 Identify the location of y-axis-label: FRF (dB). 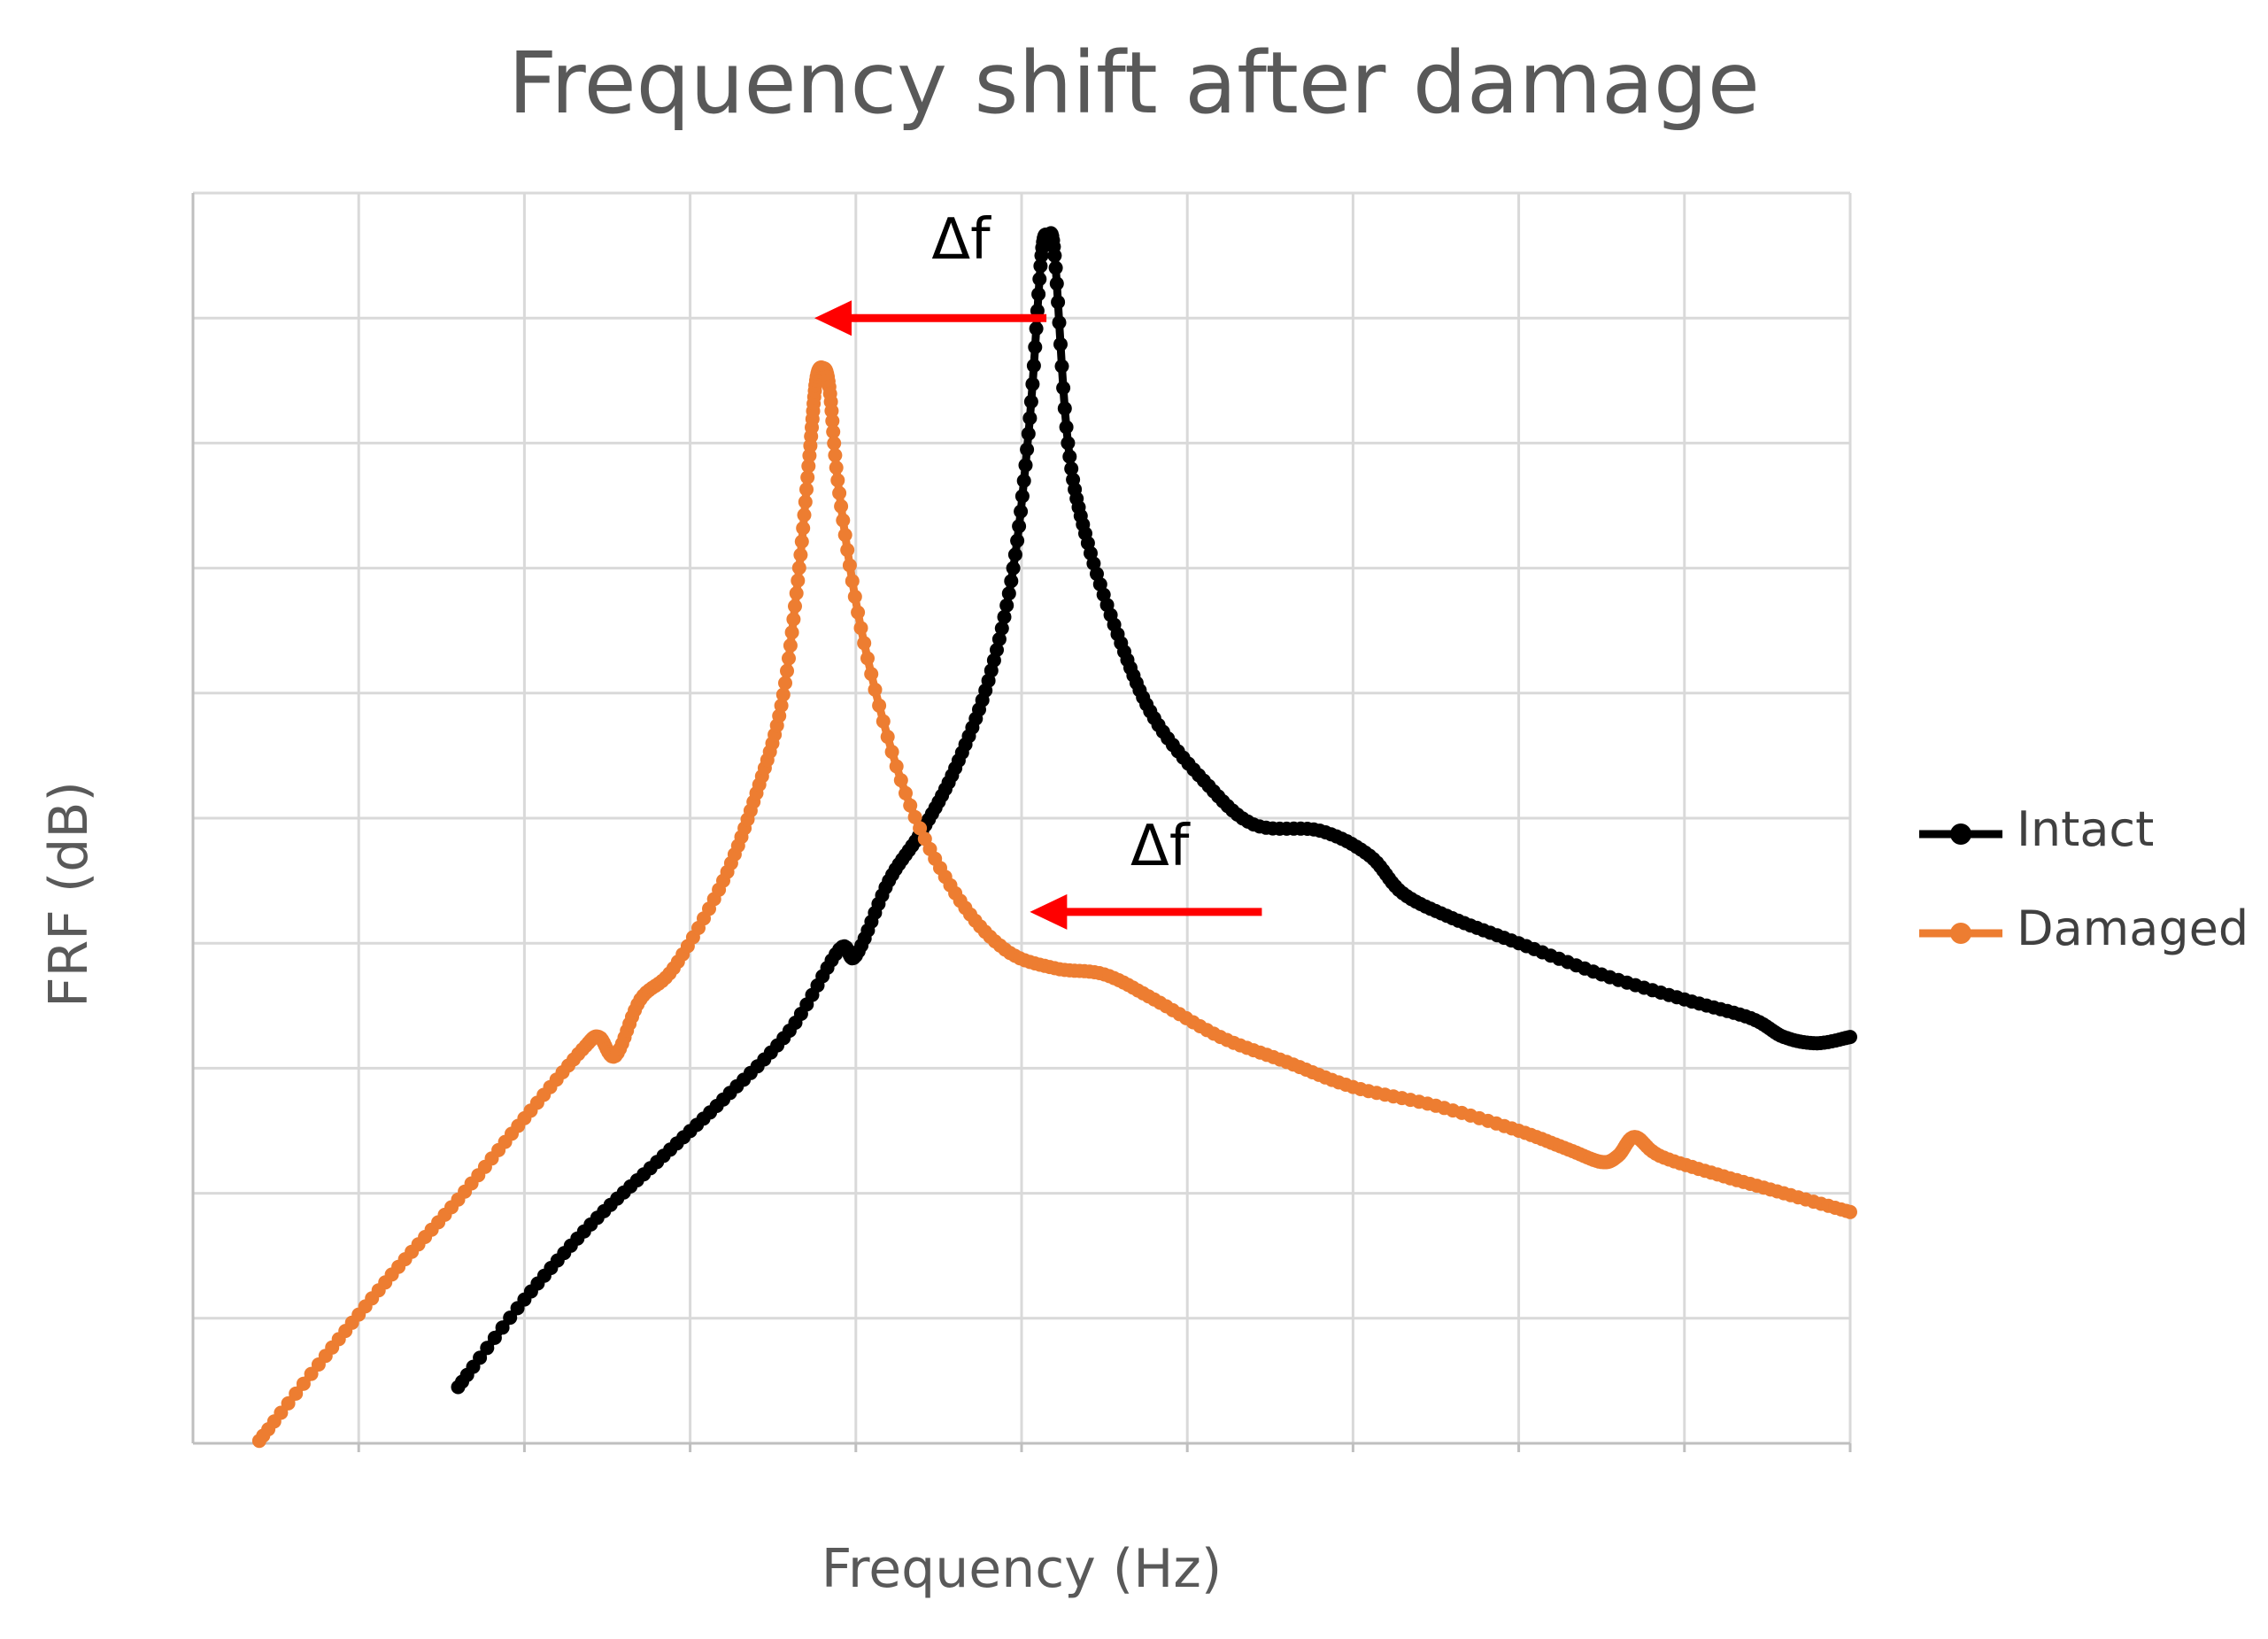
(69, 894).